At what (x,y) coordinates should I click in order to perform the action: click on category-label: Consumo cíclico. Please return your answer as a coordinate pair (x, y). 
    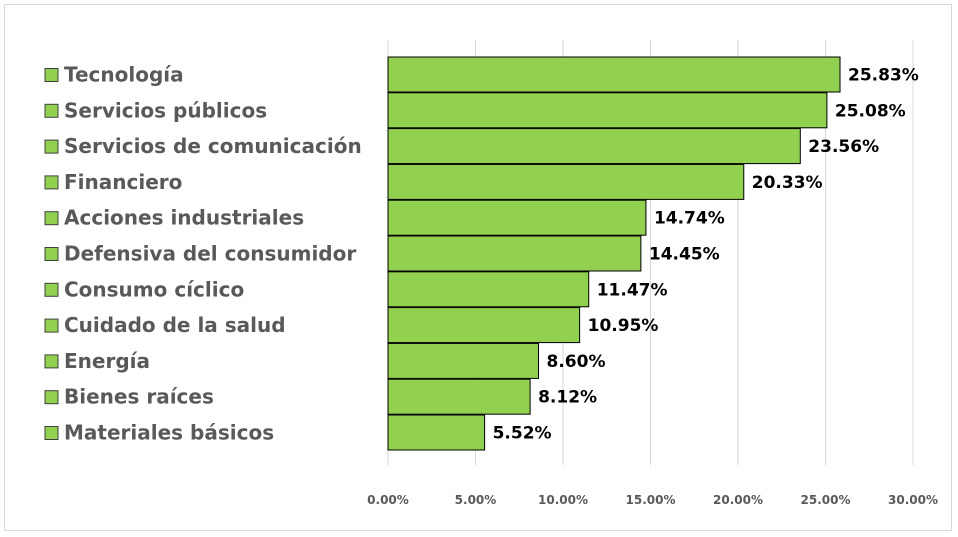
    Looking at the image, I should click on (154, 289).